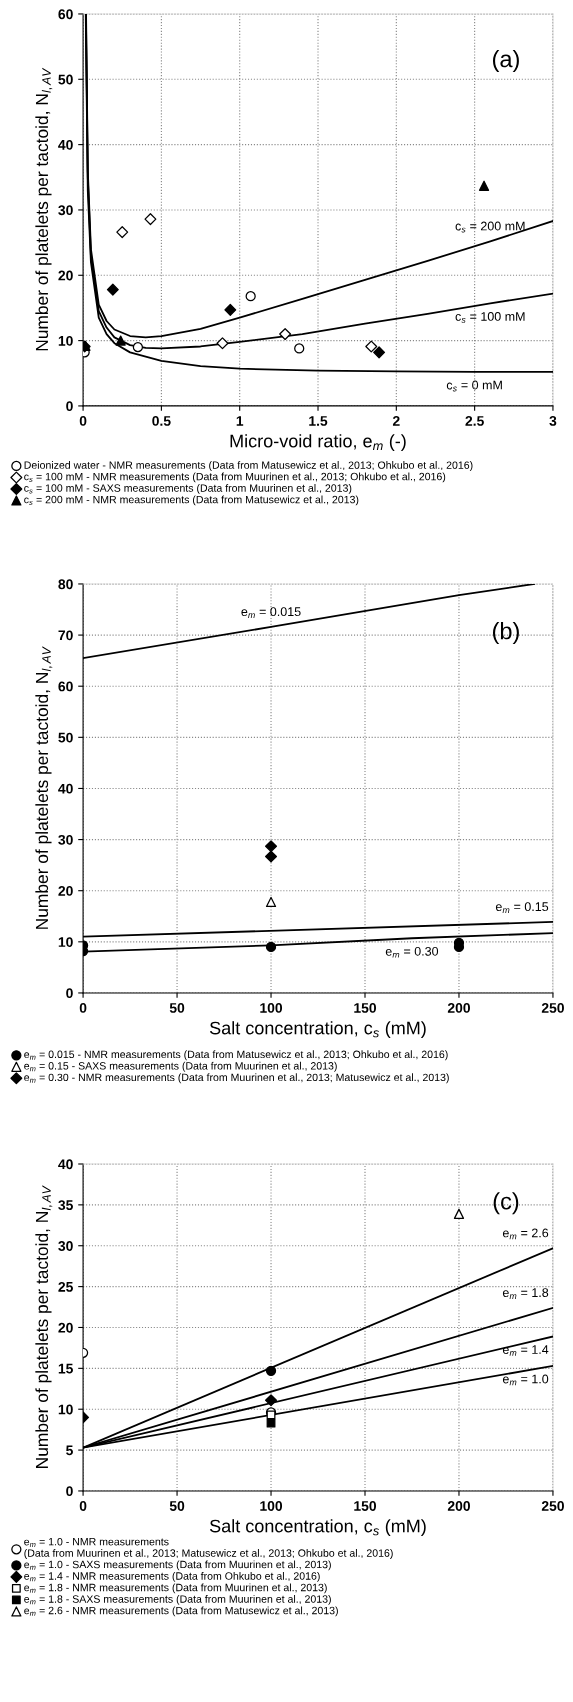 The image size is (573, 1702). Describe the element at coordinates (318, 442) in the screenshot. I see `x-axis-title: Micro-void ratio, e$_{m}$ (-)` at that location.